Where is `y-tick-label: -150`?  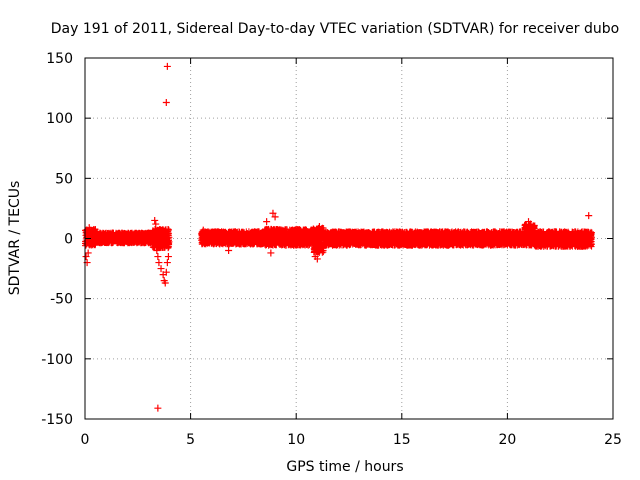
y-tick-label: -150 is located at coordinates (57, 420).